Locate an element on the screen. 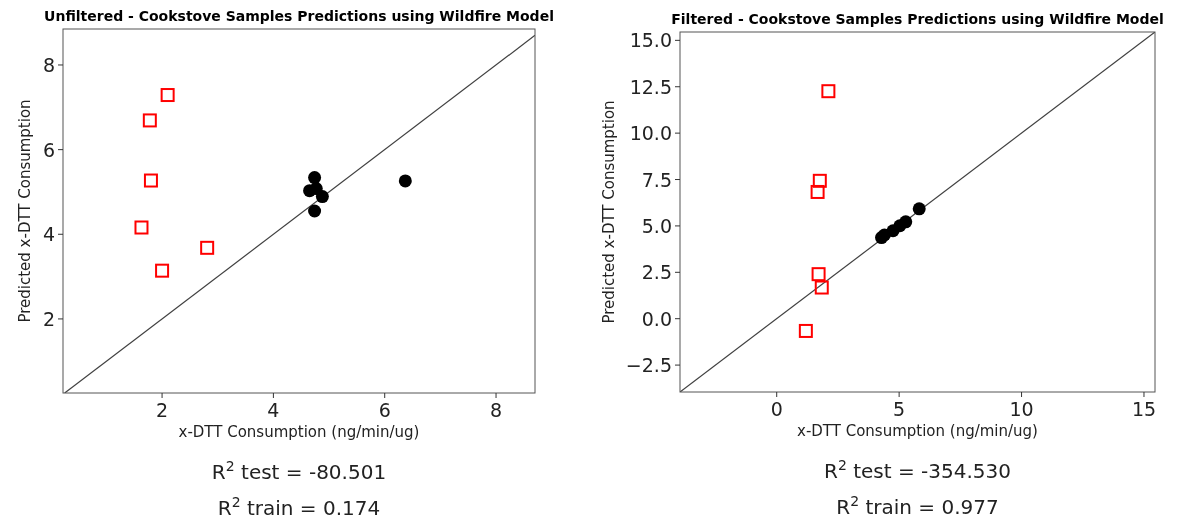 The height and width of the screenshot is (517, 1197). text: R$^{2}$ test = -354.530 is located at coordinates (917, 470).